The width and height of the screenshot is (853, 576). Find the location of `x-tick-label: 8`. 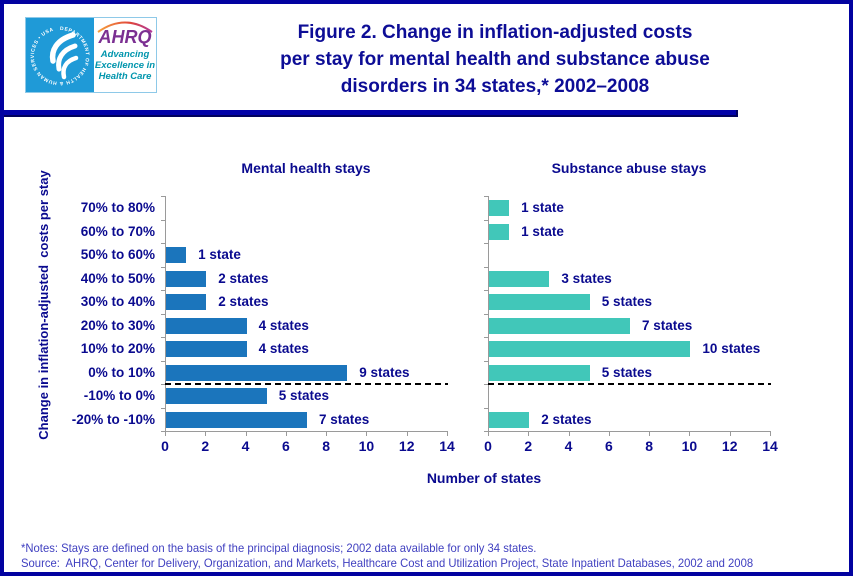

x-tick-label: 8 is located at coordinates (649, 446).